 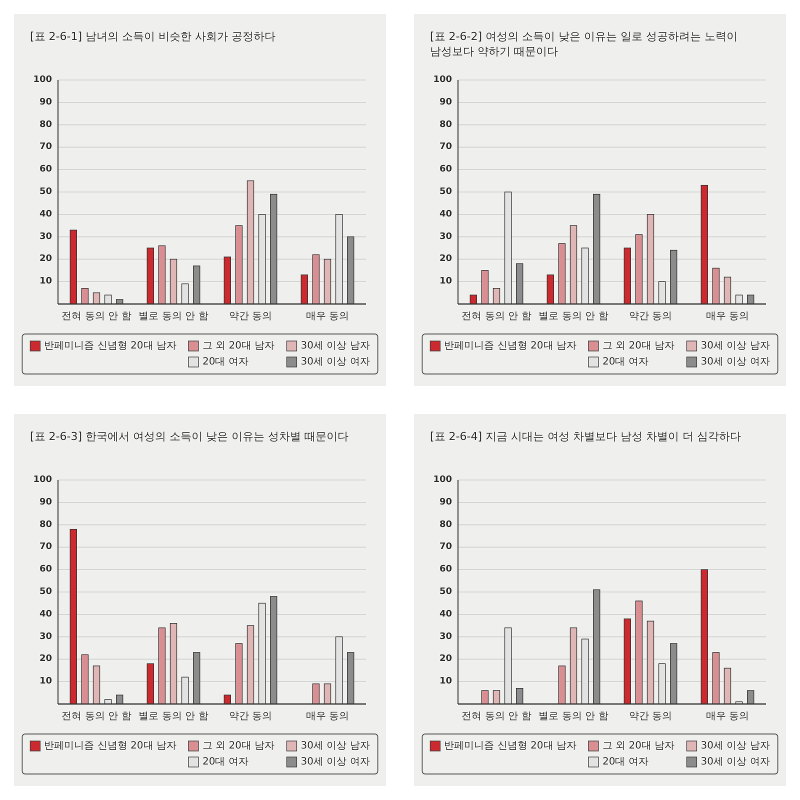 I want to click on chart-title: [표 2-6-2] 여성의 소득이 낮은 이유는 일로 성공하려는 노력이 남성보다 약하기 때문이다, so click(x=584, y=44).